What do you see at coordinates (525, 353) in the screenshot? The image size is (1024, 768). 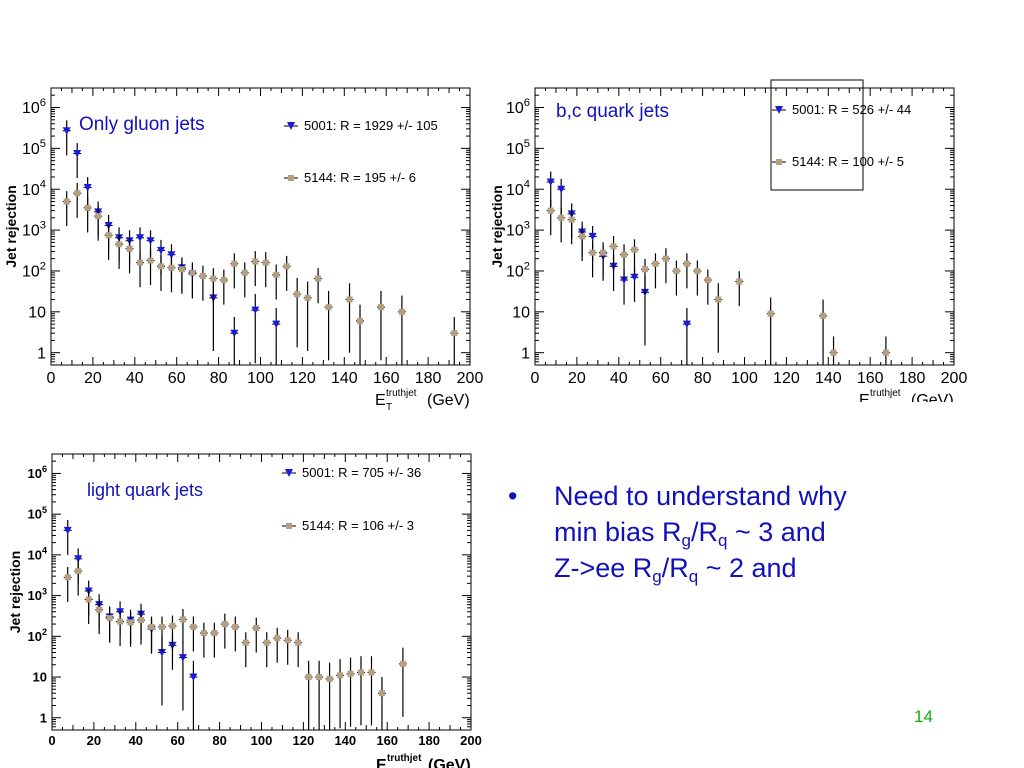 I see `y-tick-base: 1` at bounding box center [525, 353].